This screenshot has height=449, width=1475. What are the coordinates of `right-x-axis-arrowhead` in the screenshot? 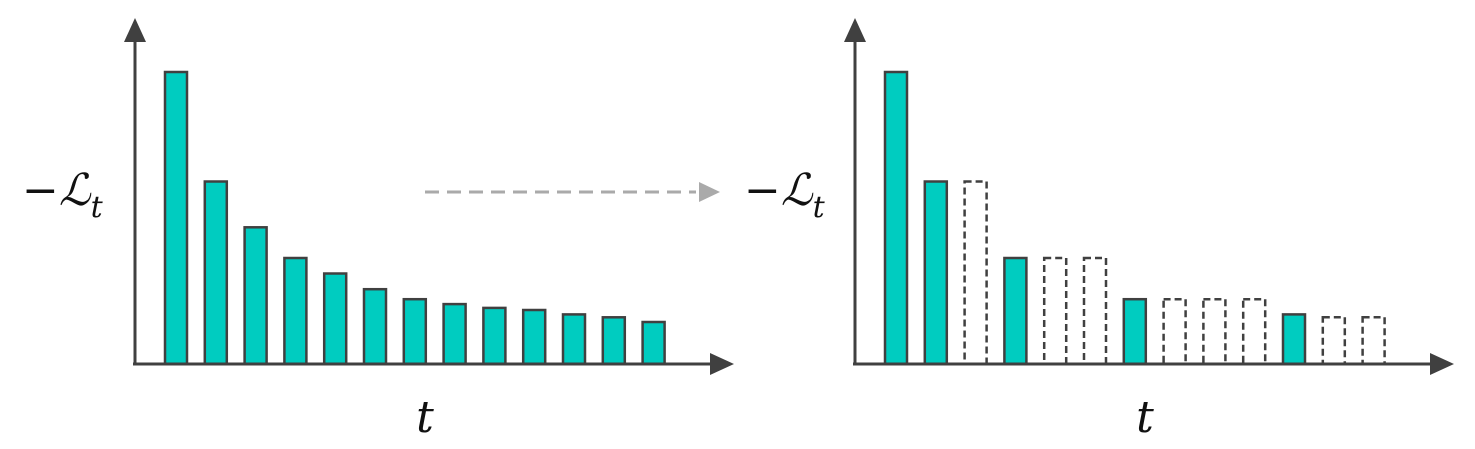 It's located at (1442, 364).